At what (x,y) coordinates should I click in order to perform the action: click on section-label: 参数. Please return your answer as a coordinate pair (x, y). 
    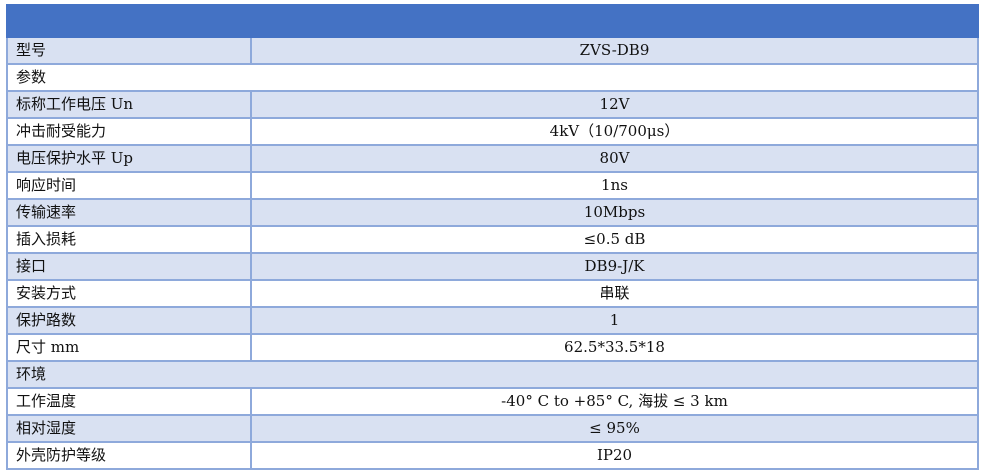
    Looking at the image, I should click on (492, 77).